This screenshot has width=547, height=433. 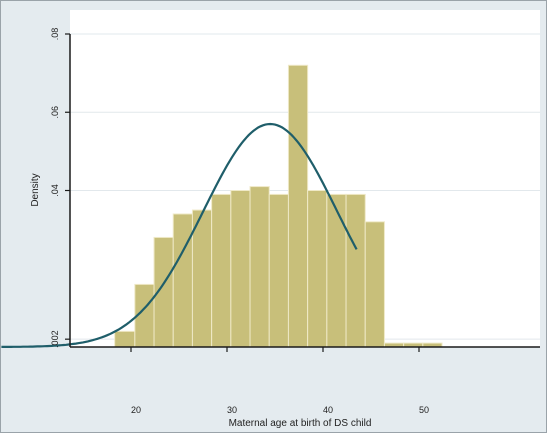 I want to click on x-tick-label-3: 50, so click(x=424, y=410).